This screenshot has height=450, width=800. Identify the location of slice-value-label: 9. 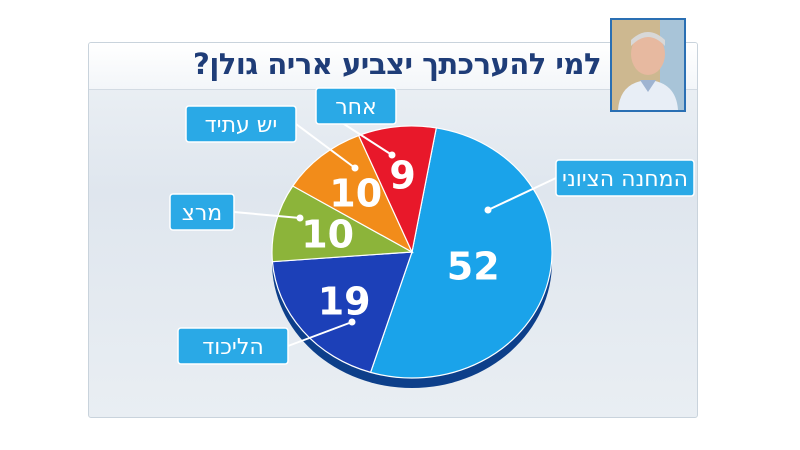
(402, 175).